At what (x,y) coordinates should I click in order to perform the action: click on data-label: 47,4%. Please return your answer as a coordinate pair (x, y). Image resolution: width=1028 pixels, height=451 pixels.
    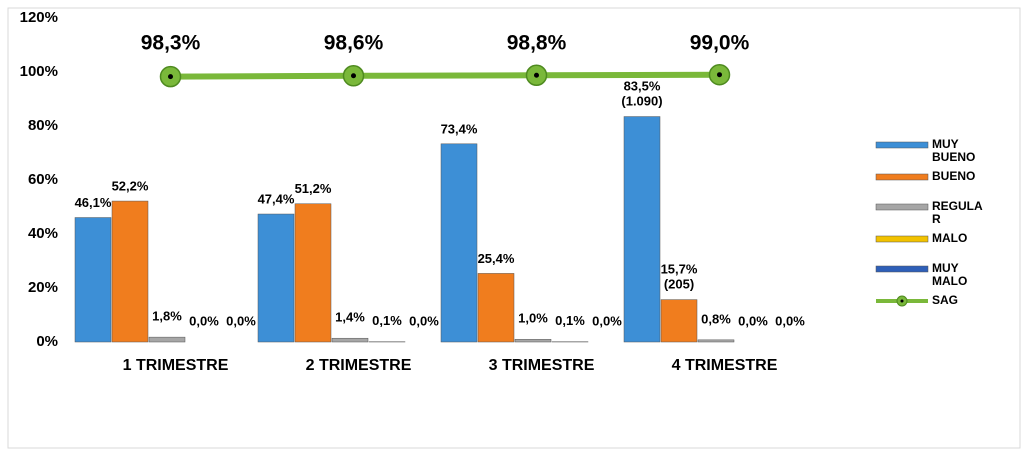
    Looking at the image, I should click on (276, 198).